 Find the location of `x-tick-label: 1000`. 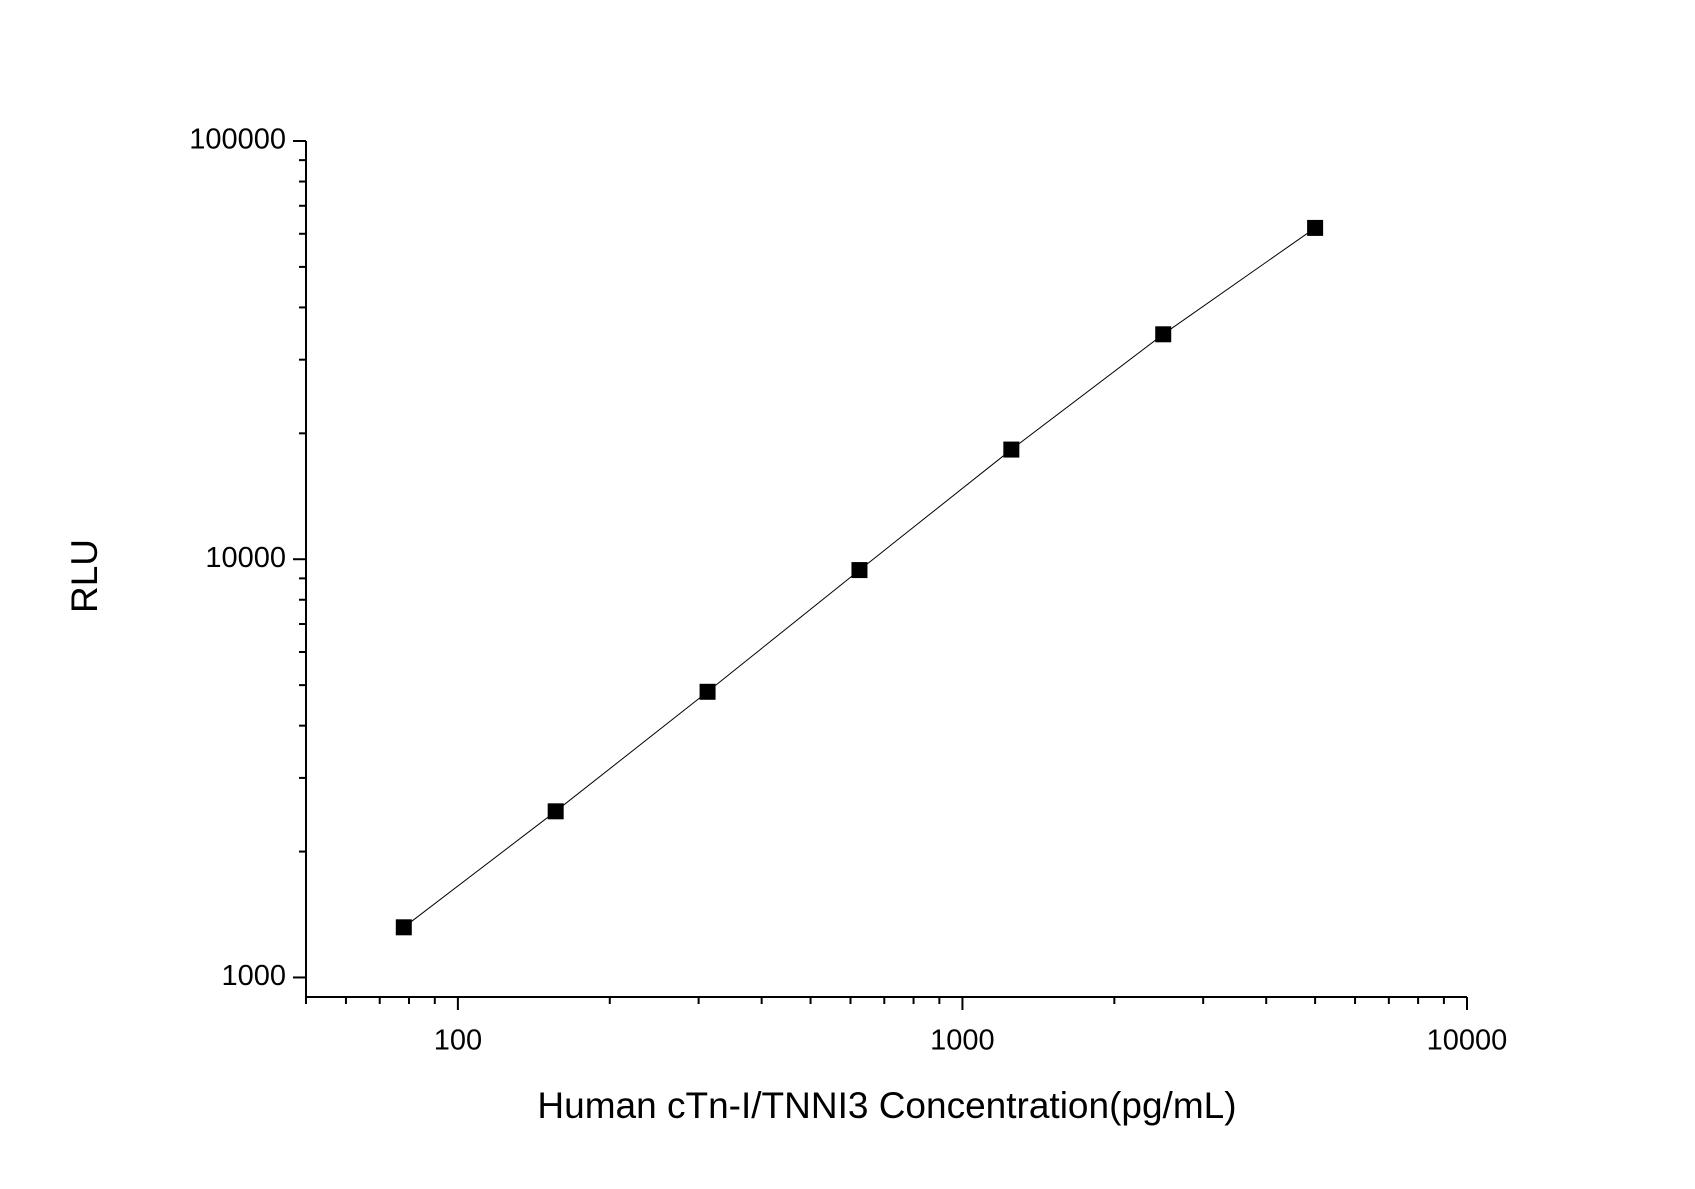

x-tick-label: 1000 is located at coordinates (962, 1041).